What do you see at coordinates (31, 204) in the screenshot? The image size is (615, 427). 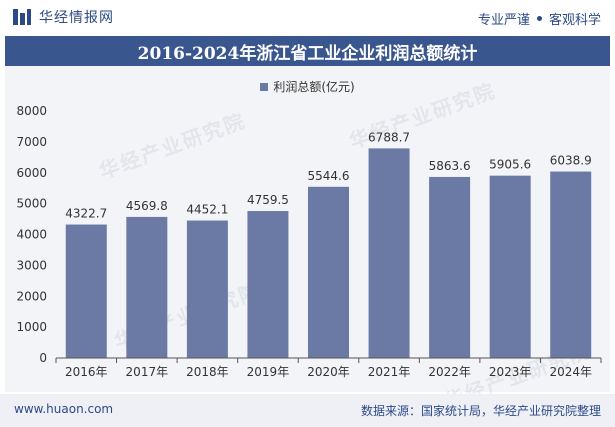 I see `y-tick-label: 5000` at bounding box center [31, 204].